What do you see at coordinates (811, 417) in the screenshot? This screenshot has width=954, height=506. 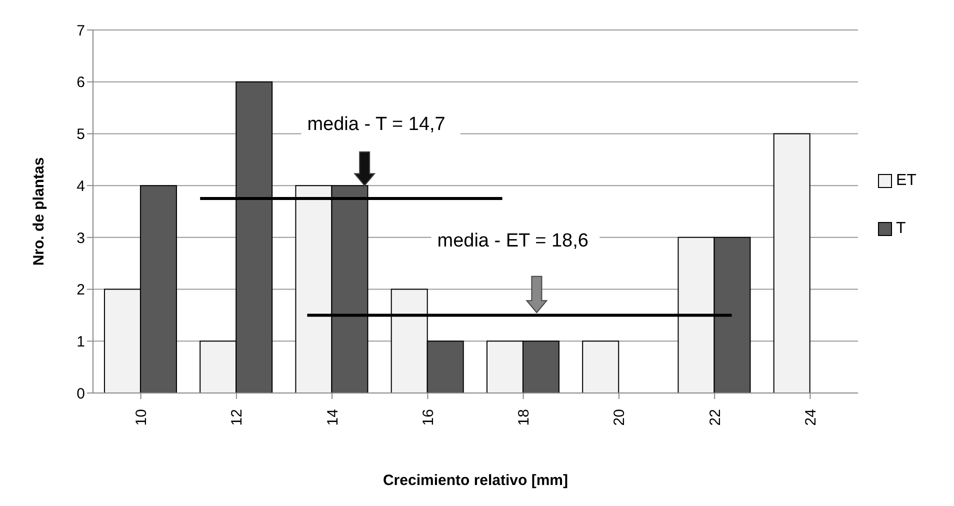 I see `x-tick-label: 24` at bounding box center [811, 417].